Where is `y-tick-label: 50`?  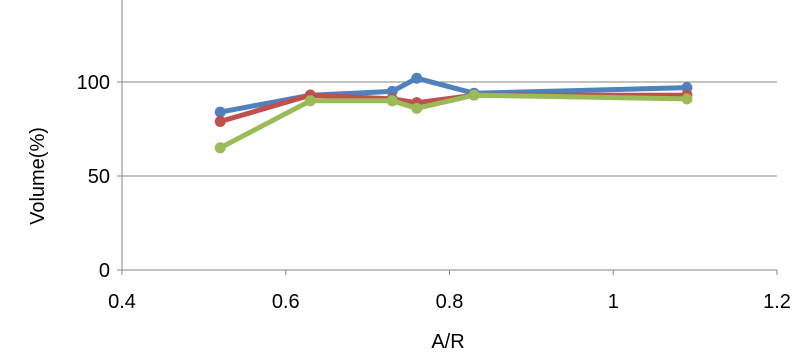
y-tick-label: 50 is located at coordinates (99, 177).